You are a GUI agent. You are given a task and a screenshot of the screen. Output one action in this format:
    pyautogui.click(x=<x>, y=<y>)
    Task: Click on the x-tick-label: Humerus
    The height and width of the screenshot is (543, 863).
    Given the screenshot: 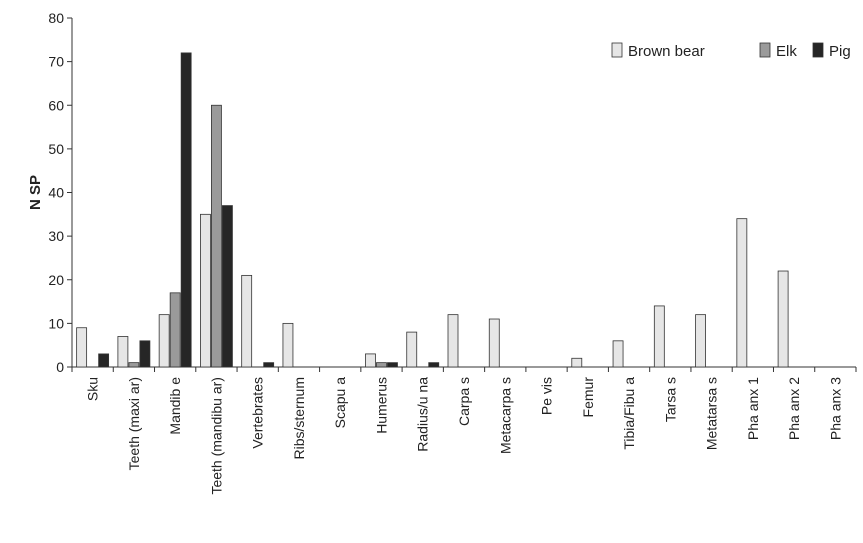 What is the action you would take?
    pyautogui.click(x=381, y=405)
    